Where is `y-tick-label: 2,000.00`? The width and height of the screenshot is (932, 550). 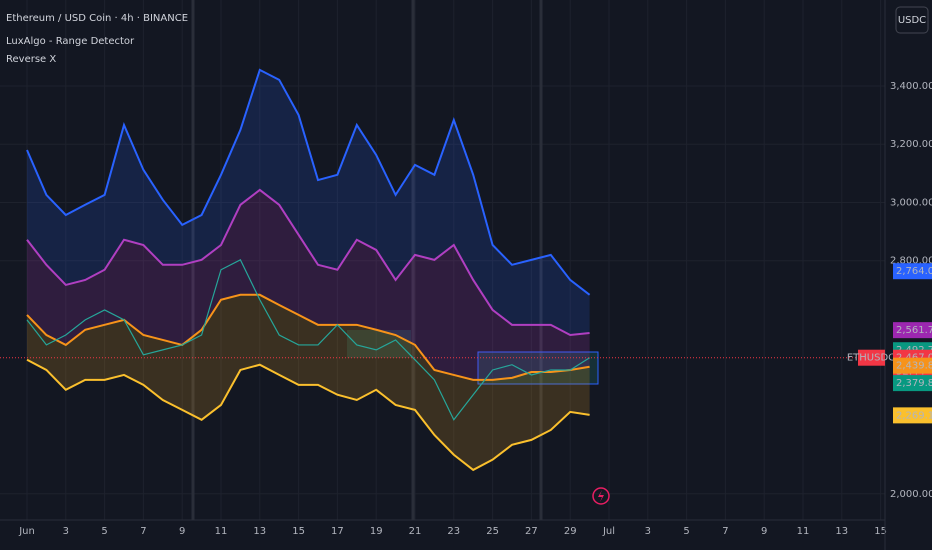
y-tick-label: 2,000.00 is located at coordinates (911, 494).